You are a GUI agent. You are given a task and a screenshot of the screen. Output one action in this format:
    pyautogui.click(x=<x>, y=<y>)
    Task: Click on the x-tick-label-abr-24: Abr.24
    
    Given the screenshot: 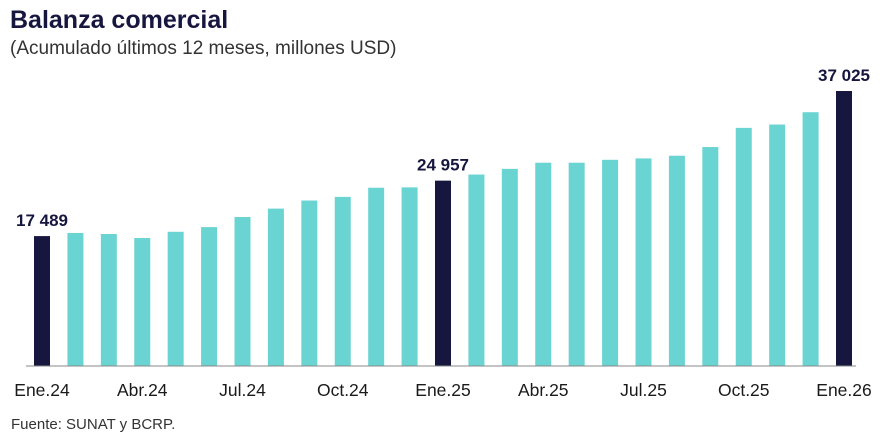 What is the action you would take?
    pyautogui.click(x=142, y=390)
    